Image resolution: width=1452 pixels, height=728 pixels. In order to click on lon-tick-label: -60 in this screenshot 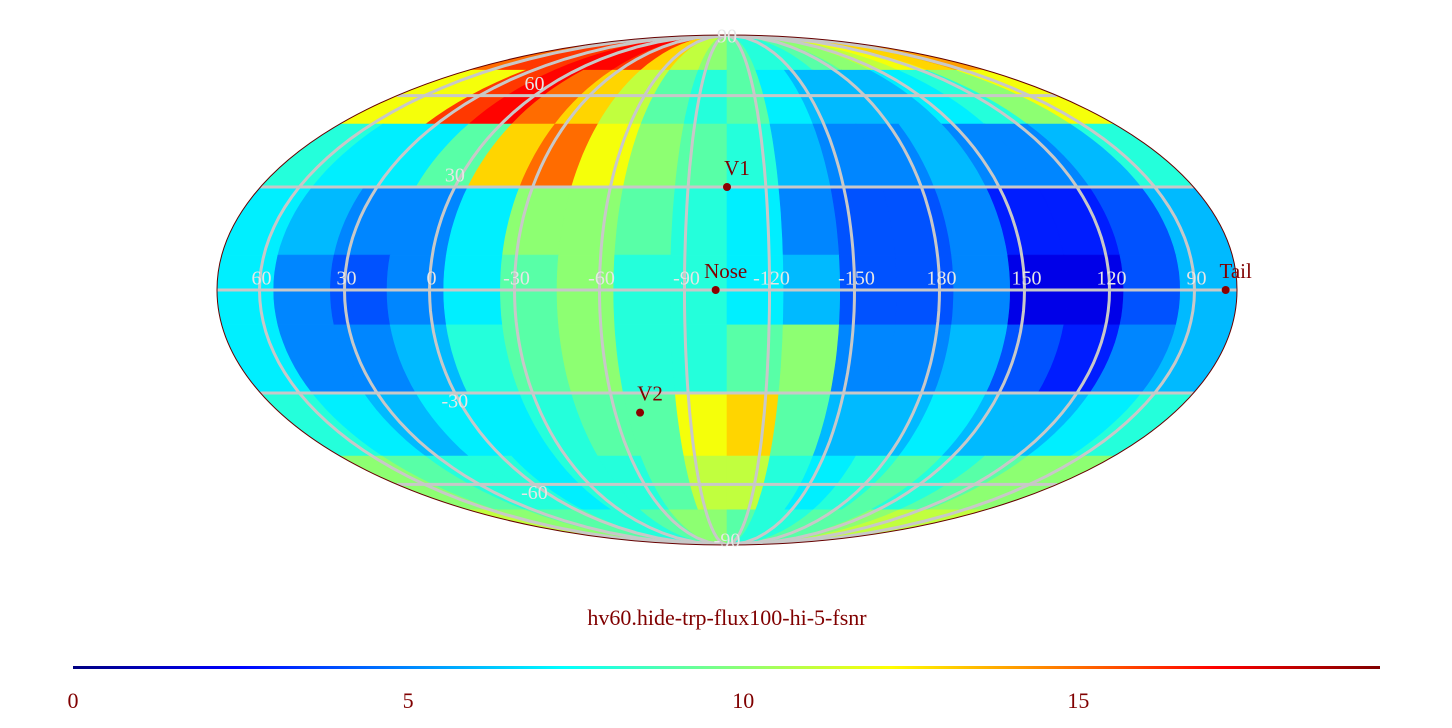, I will do `click(601, 279)`.